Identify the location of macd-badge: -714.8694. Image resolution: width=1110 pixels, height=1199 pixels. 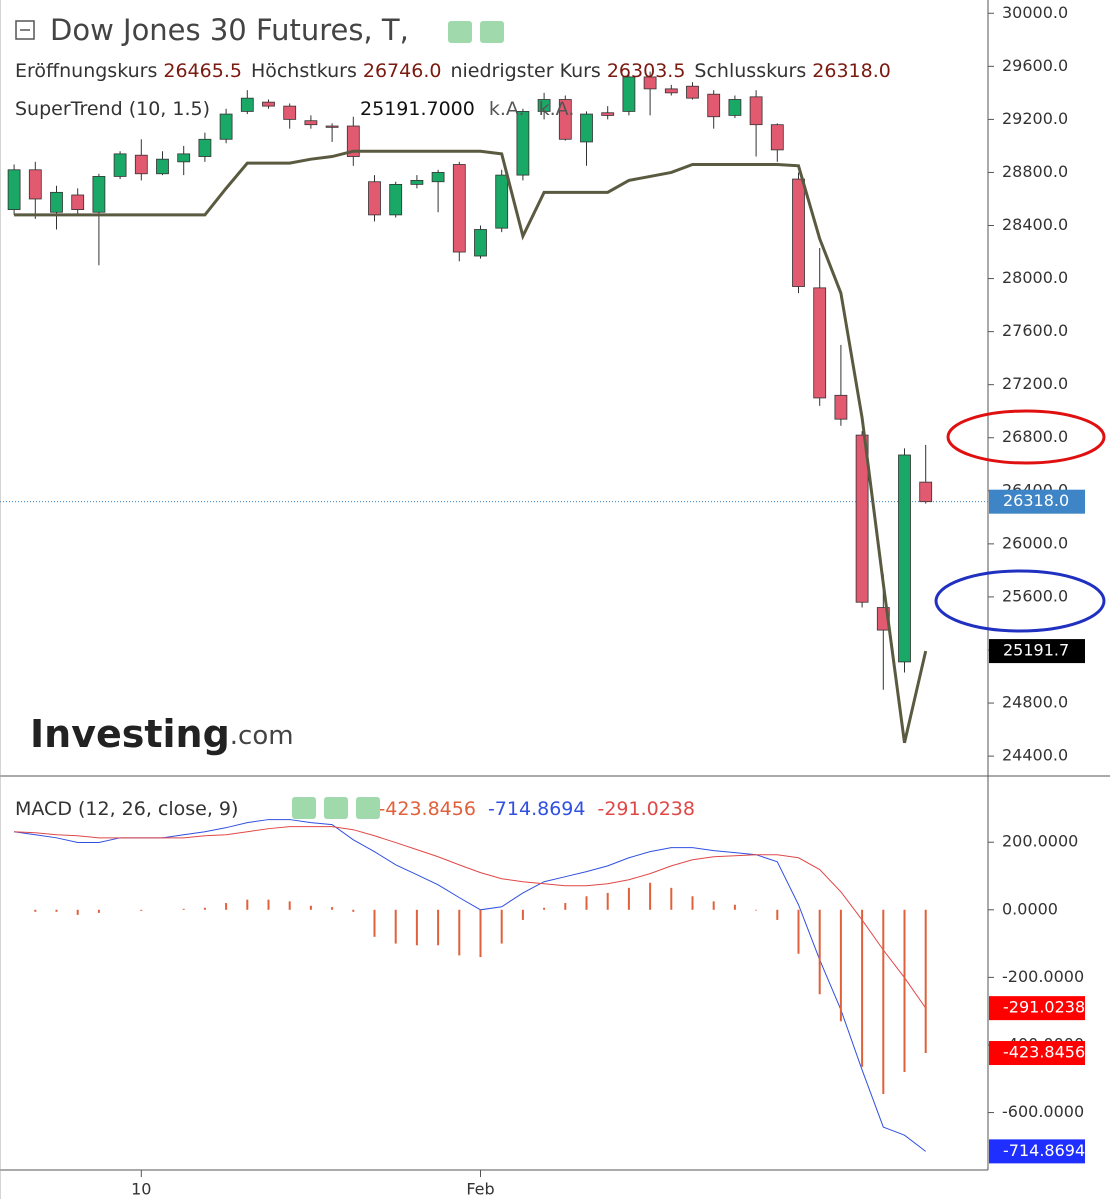
(1044, 1150).